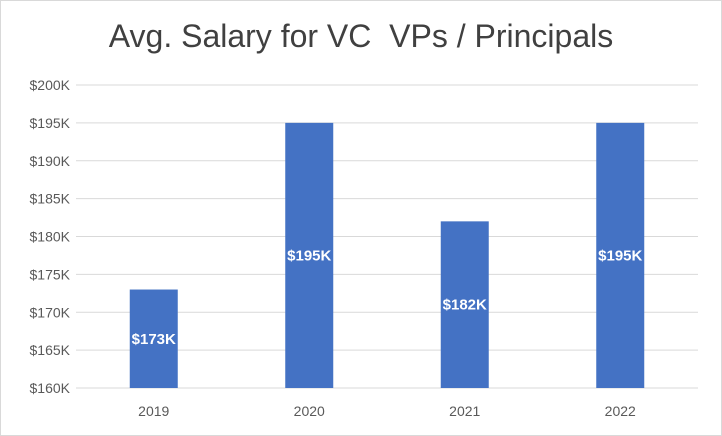 This screenshot has width=722, height=436. I want to click on data-label-2020: $195K, so click(309, 255).